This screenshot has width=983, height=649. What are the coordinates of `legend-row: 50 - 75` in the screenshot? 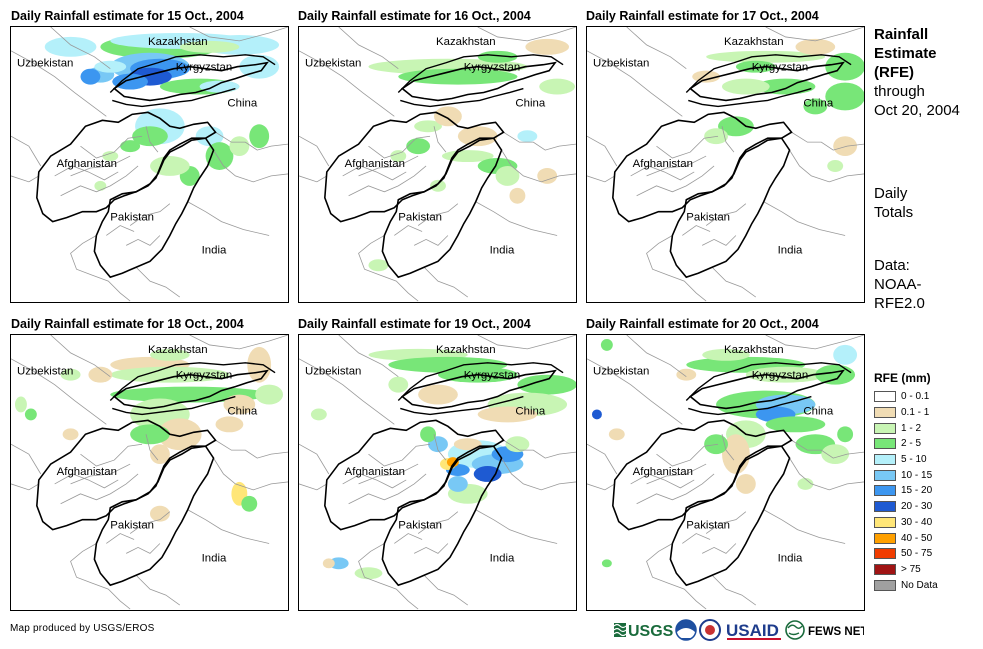 It's located at (906, 554).